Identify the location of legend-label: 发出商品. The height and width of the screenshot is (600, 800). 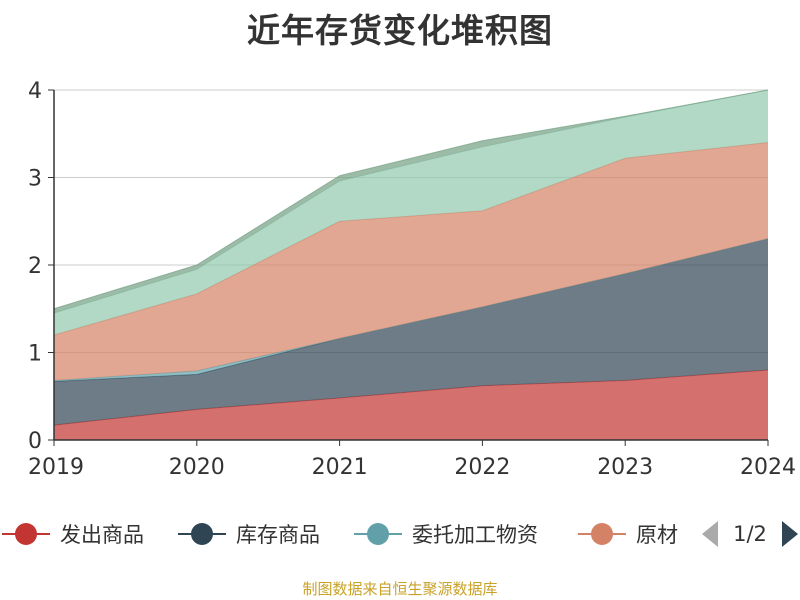
(102, 535).